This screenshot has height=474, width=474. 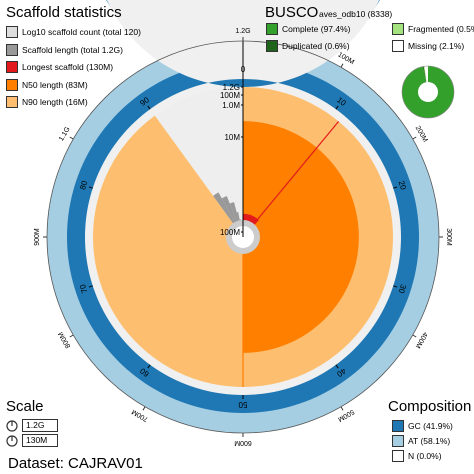 What do you see at coordinates (243, 442) in the screenshot?
I see `outer-tick-label: 600M` at bounding box center [243, 442].